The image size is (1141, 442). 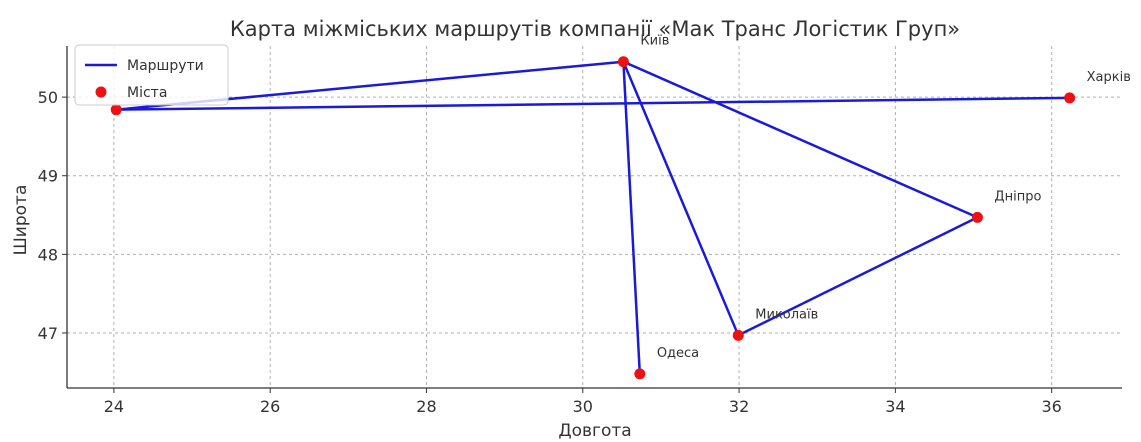 I want to click on x-tick-label: 32, so click(x=739, y=406).